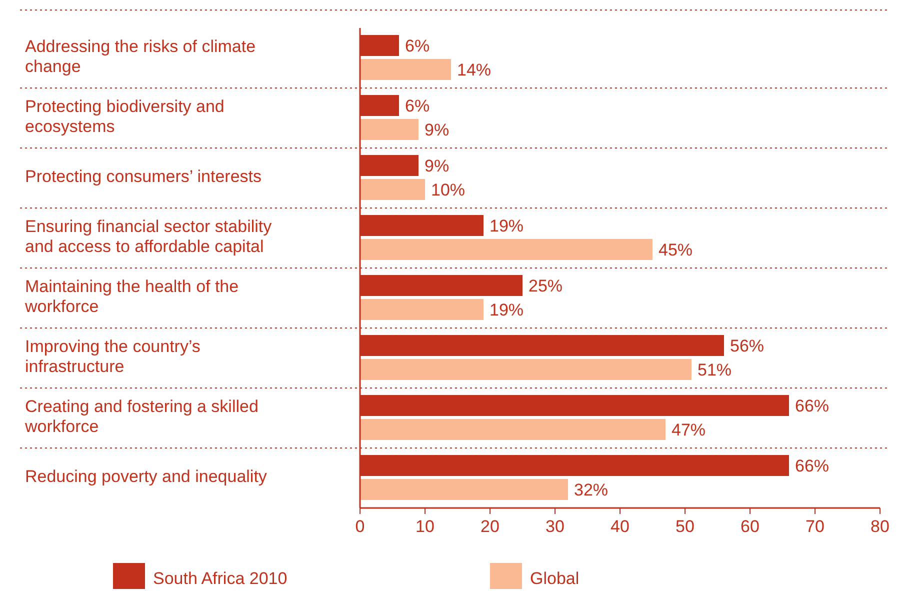  I want to click on data-label: 47%, so click(689, 430).